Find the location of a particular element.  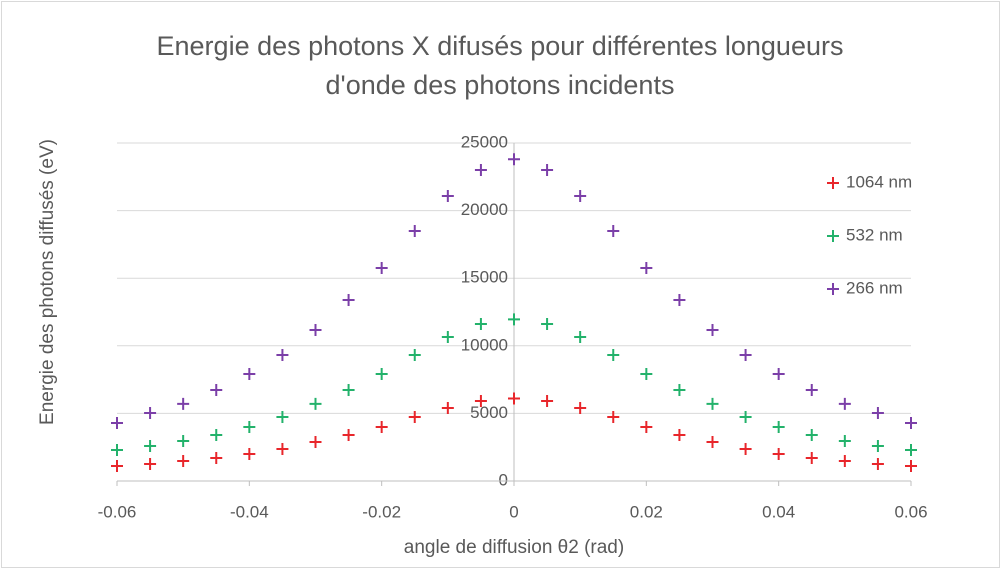

y-tick-label: 25000 is located at coordinates (484, 141).